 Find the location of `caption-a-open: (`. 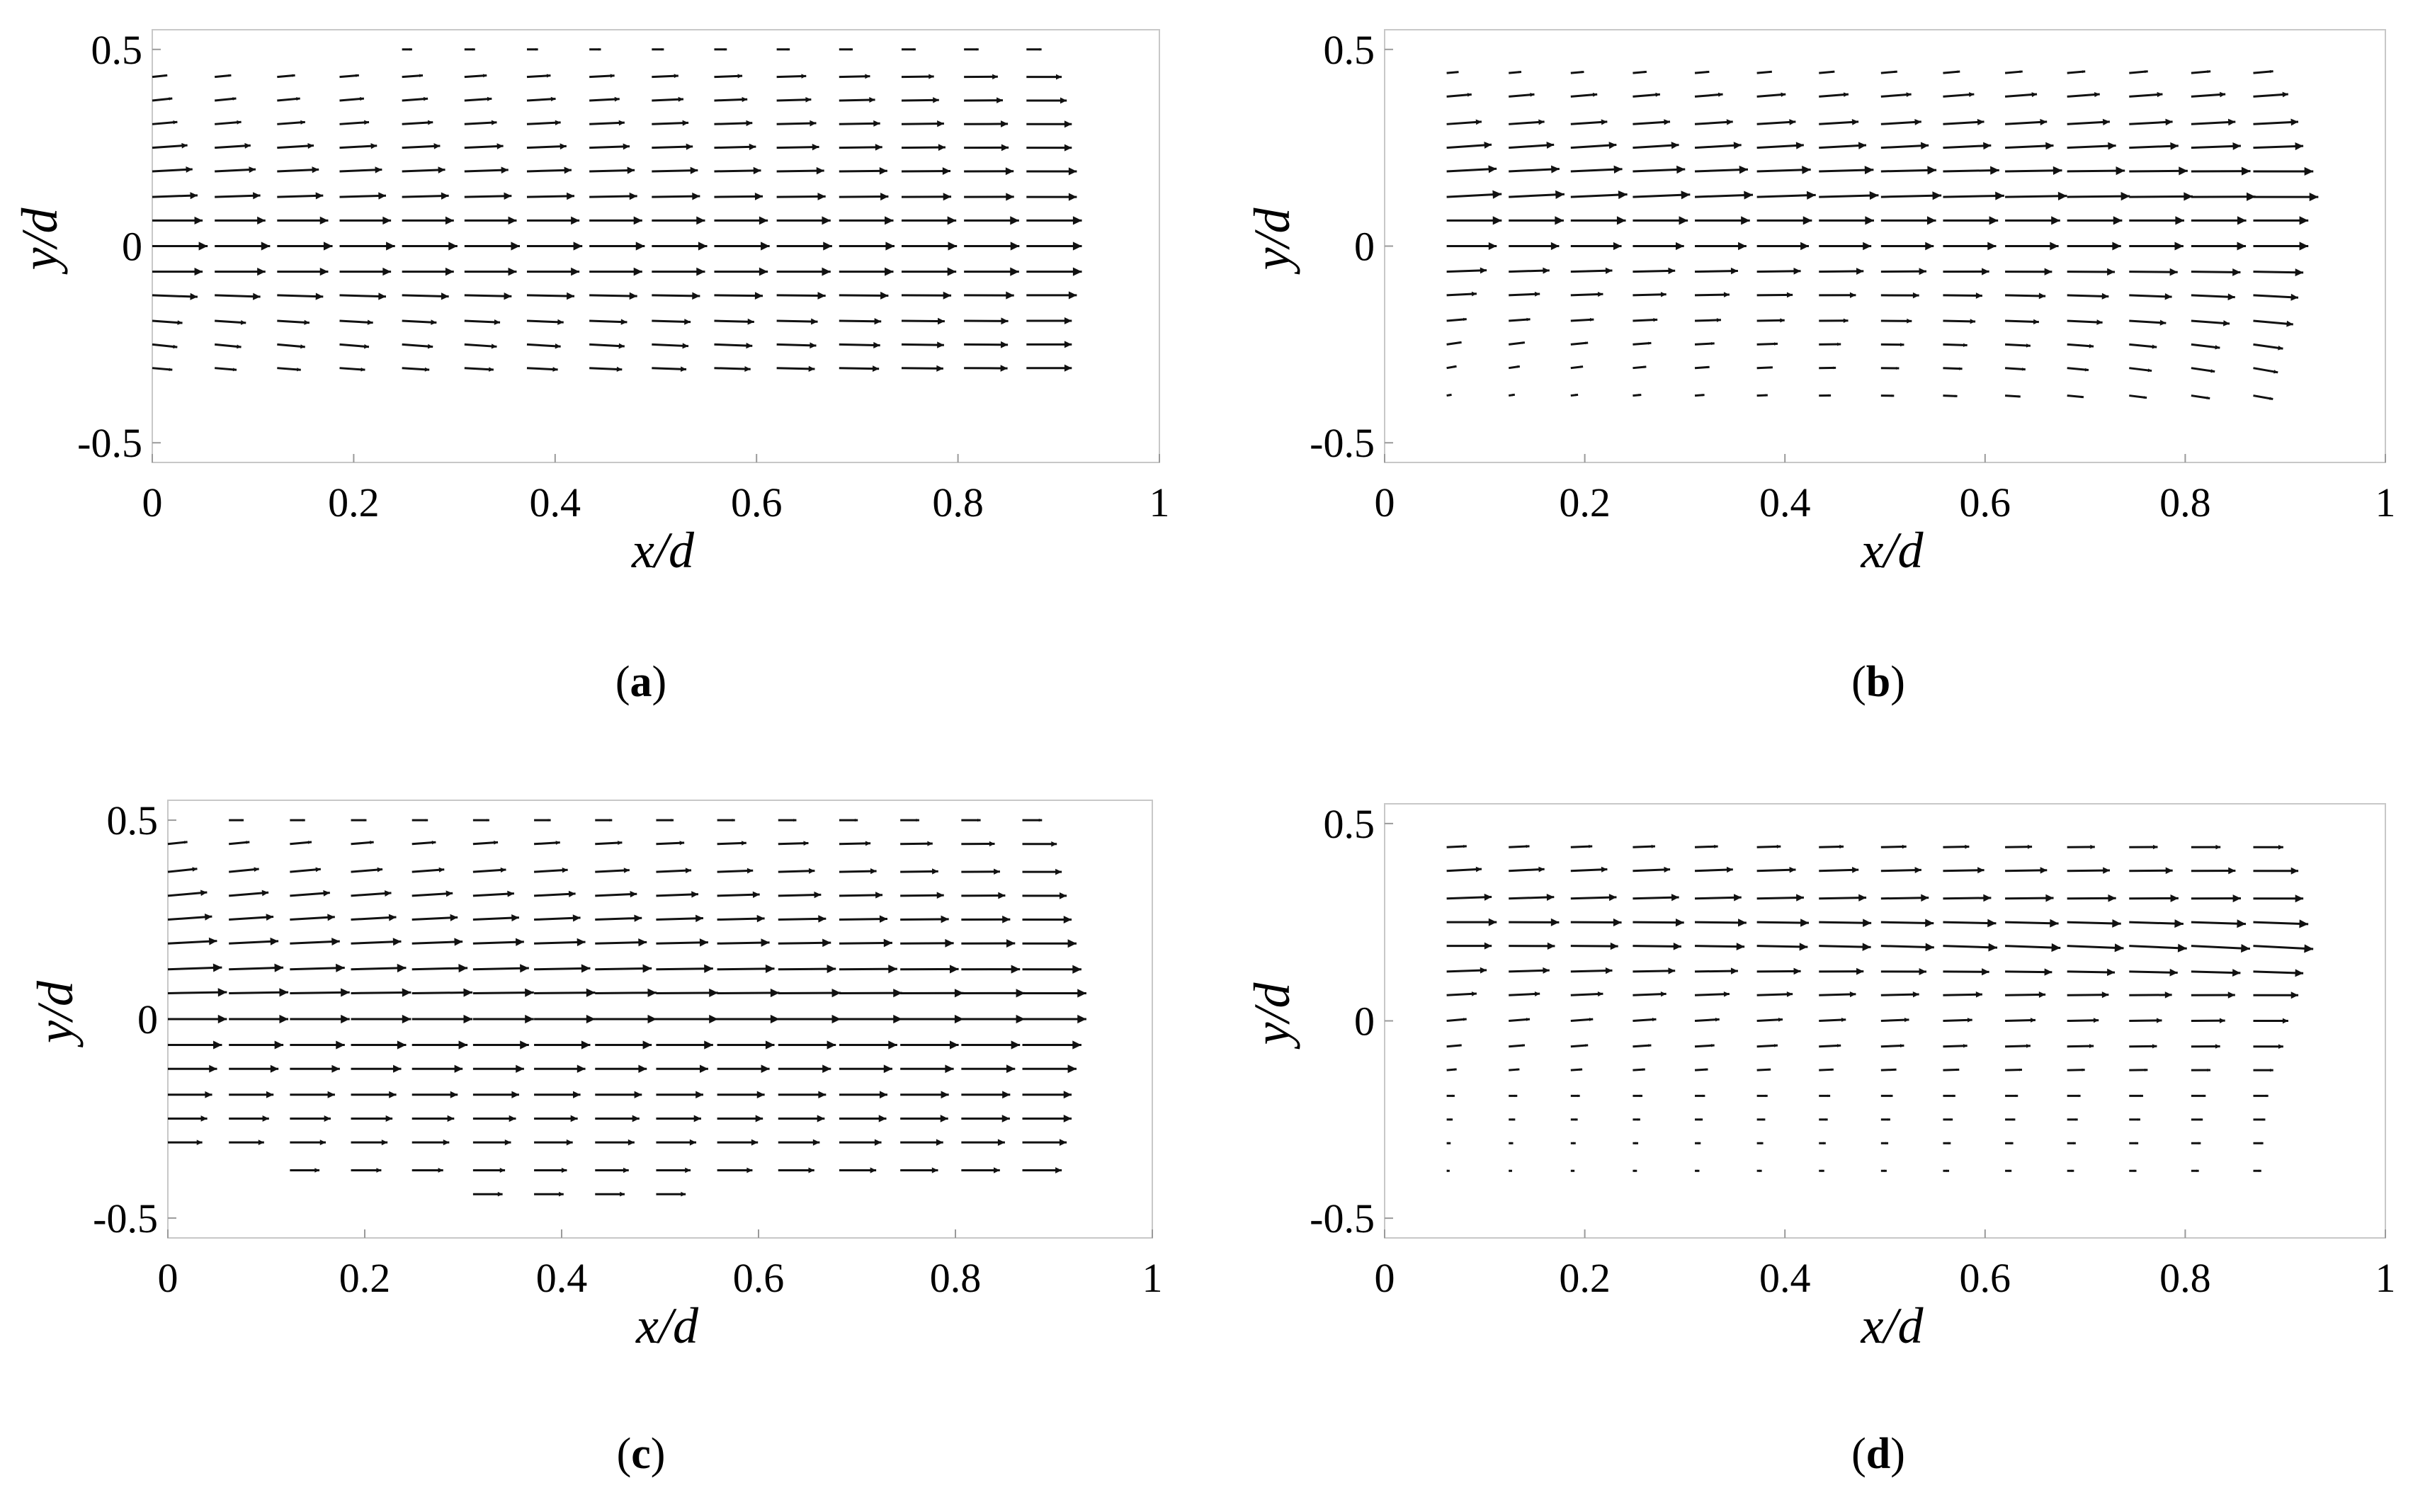

caption-a-open: ( is located at coordinates (622, 682).